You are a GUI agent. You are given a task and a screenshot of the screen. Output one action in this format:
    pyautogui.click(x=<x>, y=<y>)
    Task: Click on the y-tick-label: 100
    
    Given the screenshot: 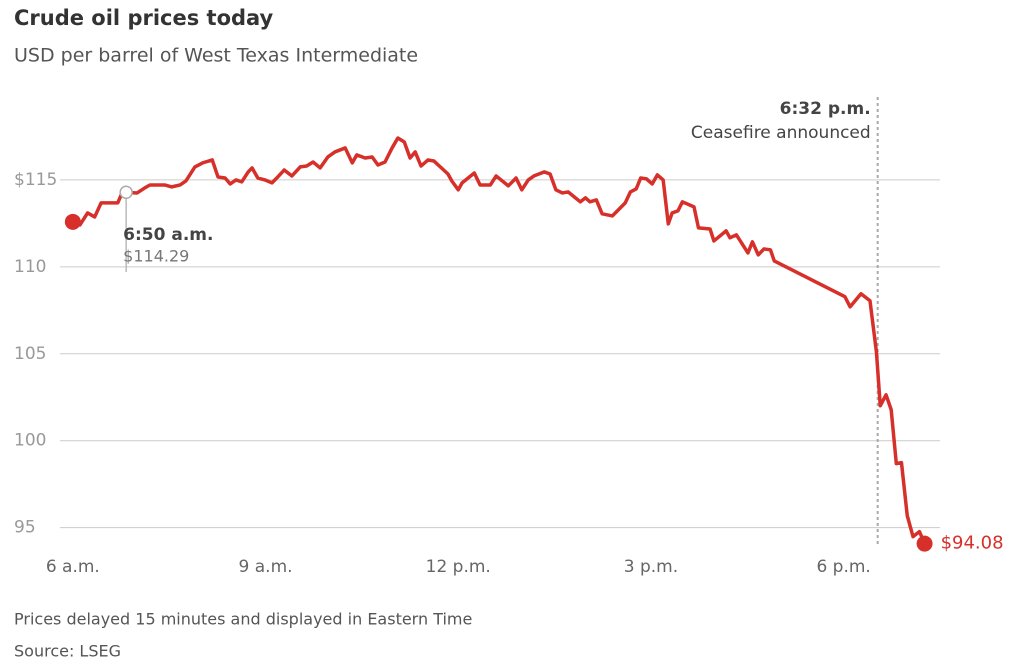 What is the action you would take?
    pyautogui.click(x=30, y=441)
    